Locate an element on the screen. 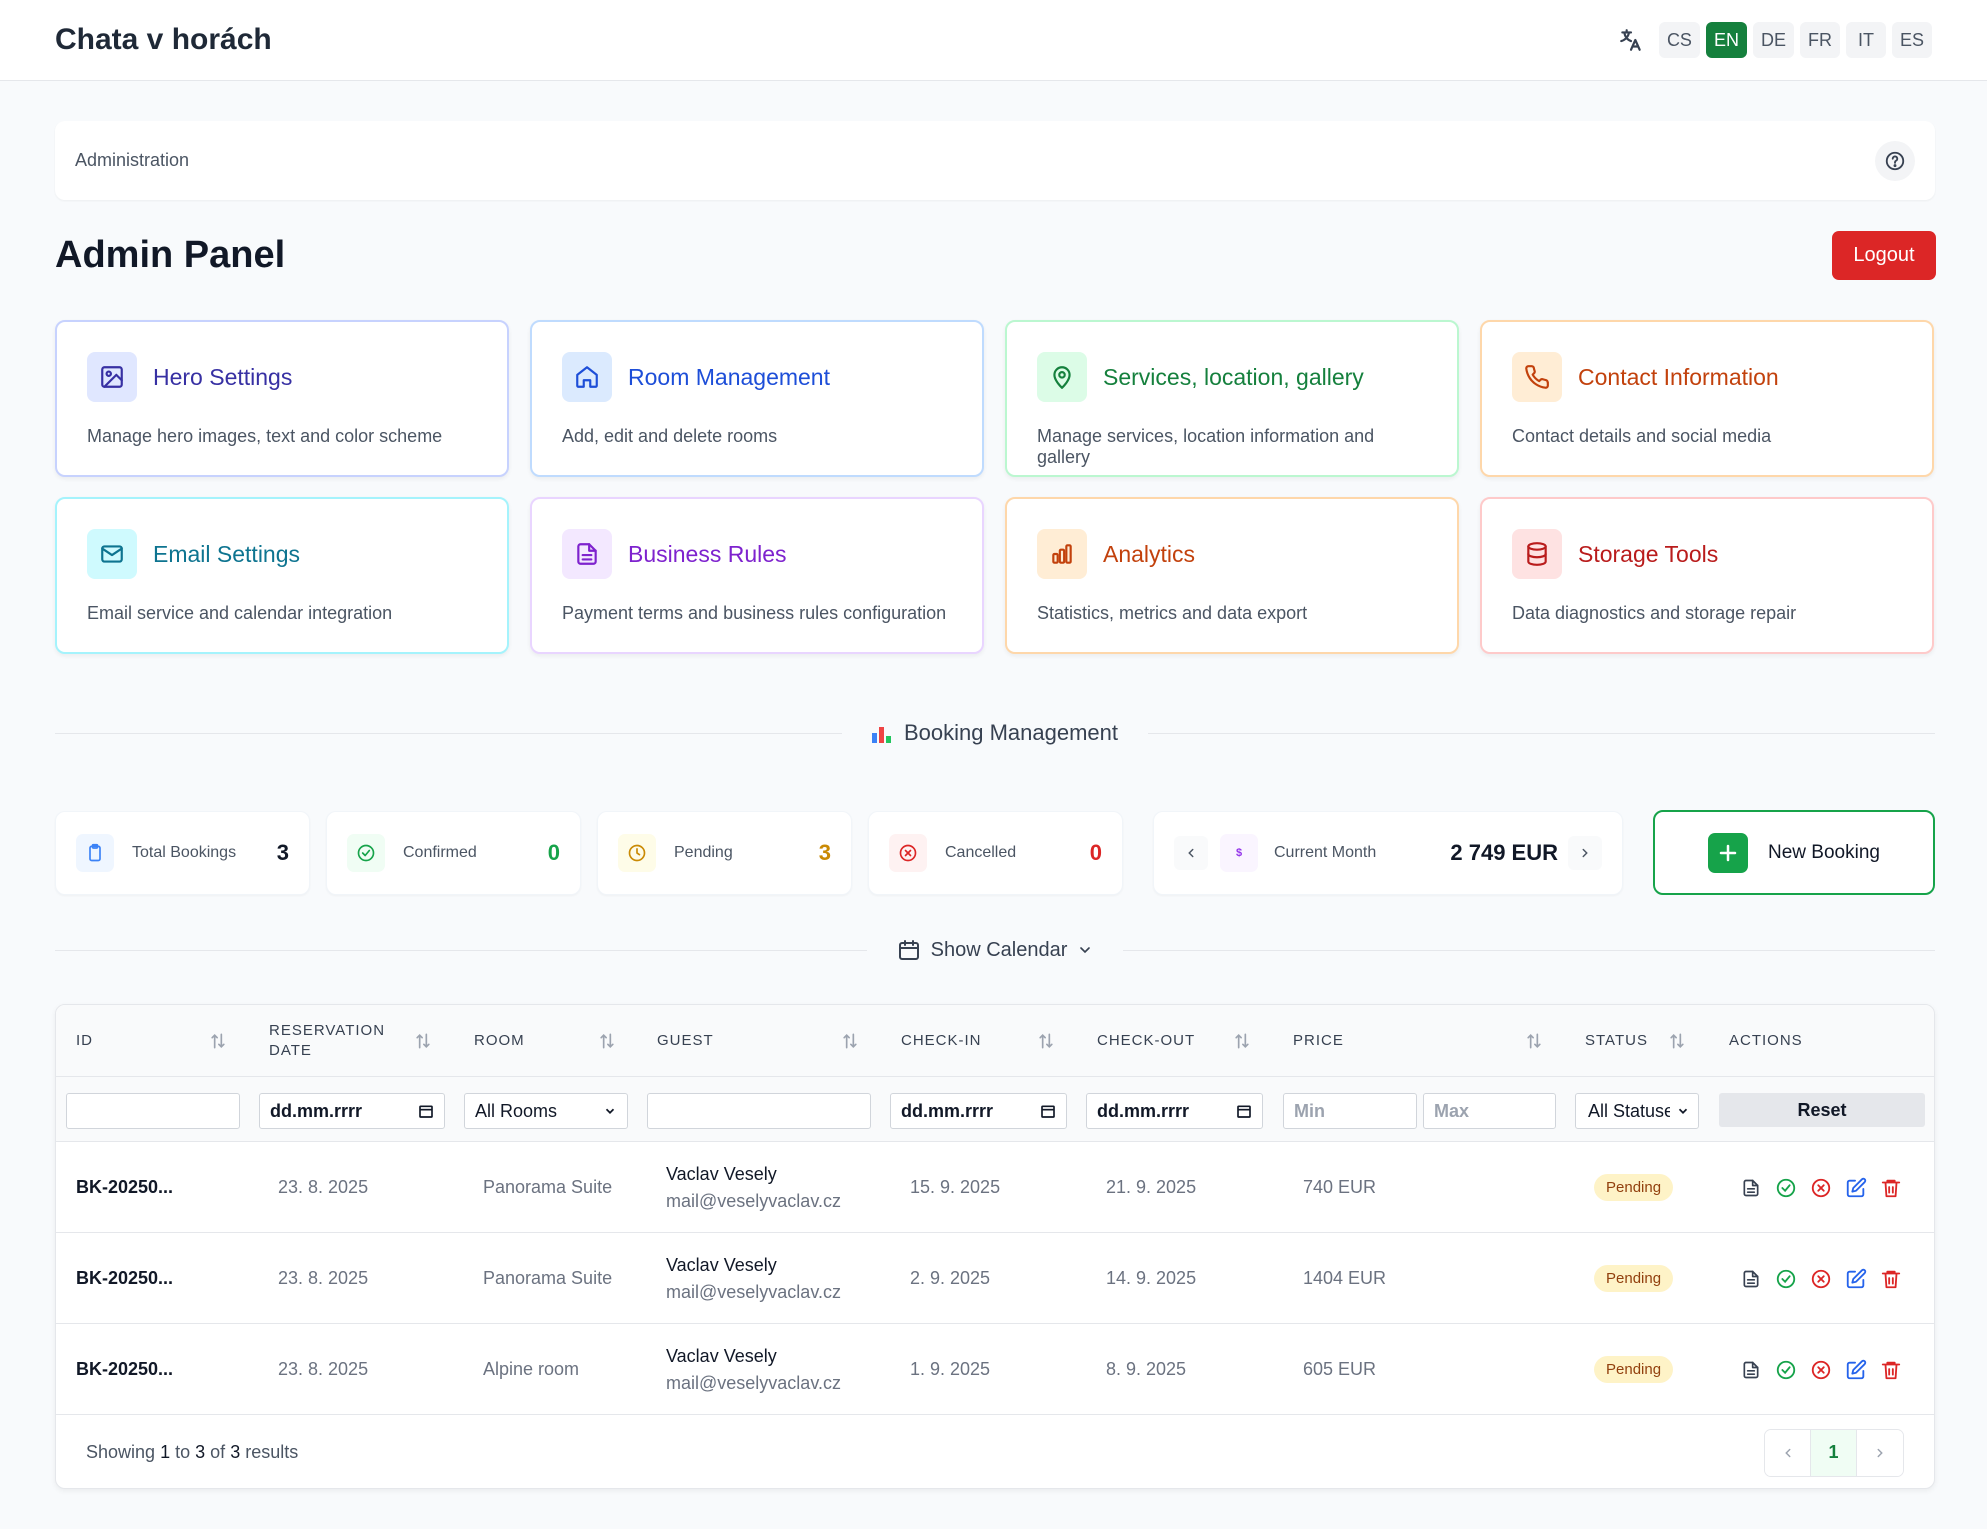 This screenshot has width=1987, height=1529. reset-filters-button: Reset is located at coordinates (1822, 1110).